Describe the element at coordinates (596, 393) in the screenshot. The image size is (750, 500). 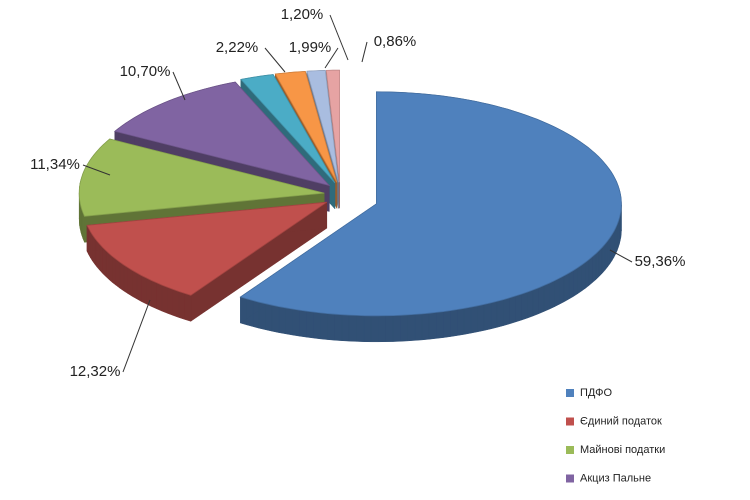
I see `legend-label: ПДФО` at that location.